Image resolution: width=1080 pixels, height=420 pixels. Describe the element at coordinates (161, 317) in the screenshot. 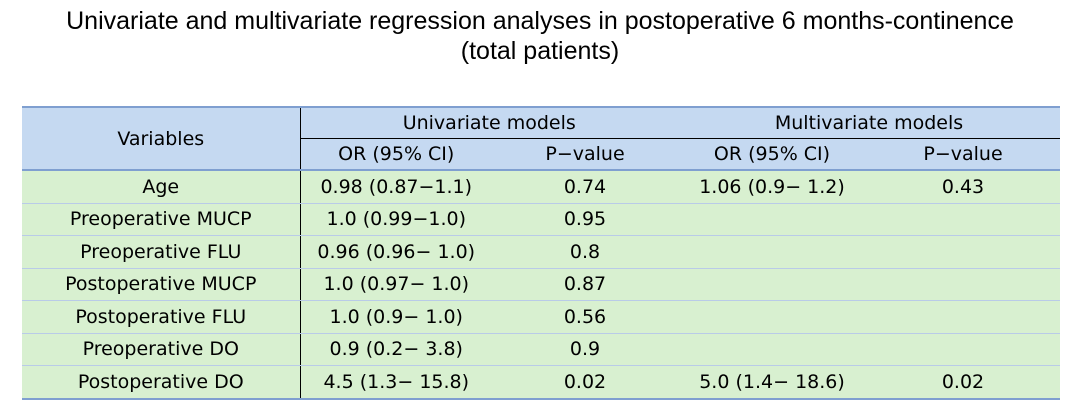

I see `cell-variable: Postoperative FLU` at that location.